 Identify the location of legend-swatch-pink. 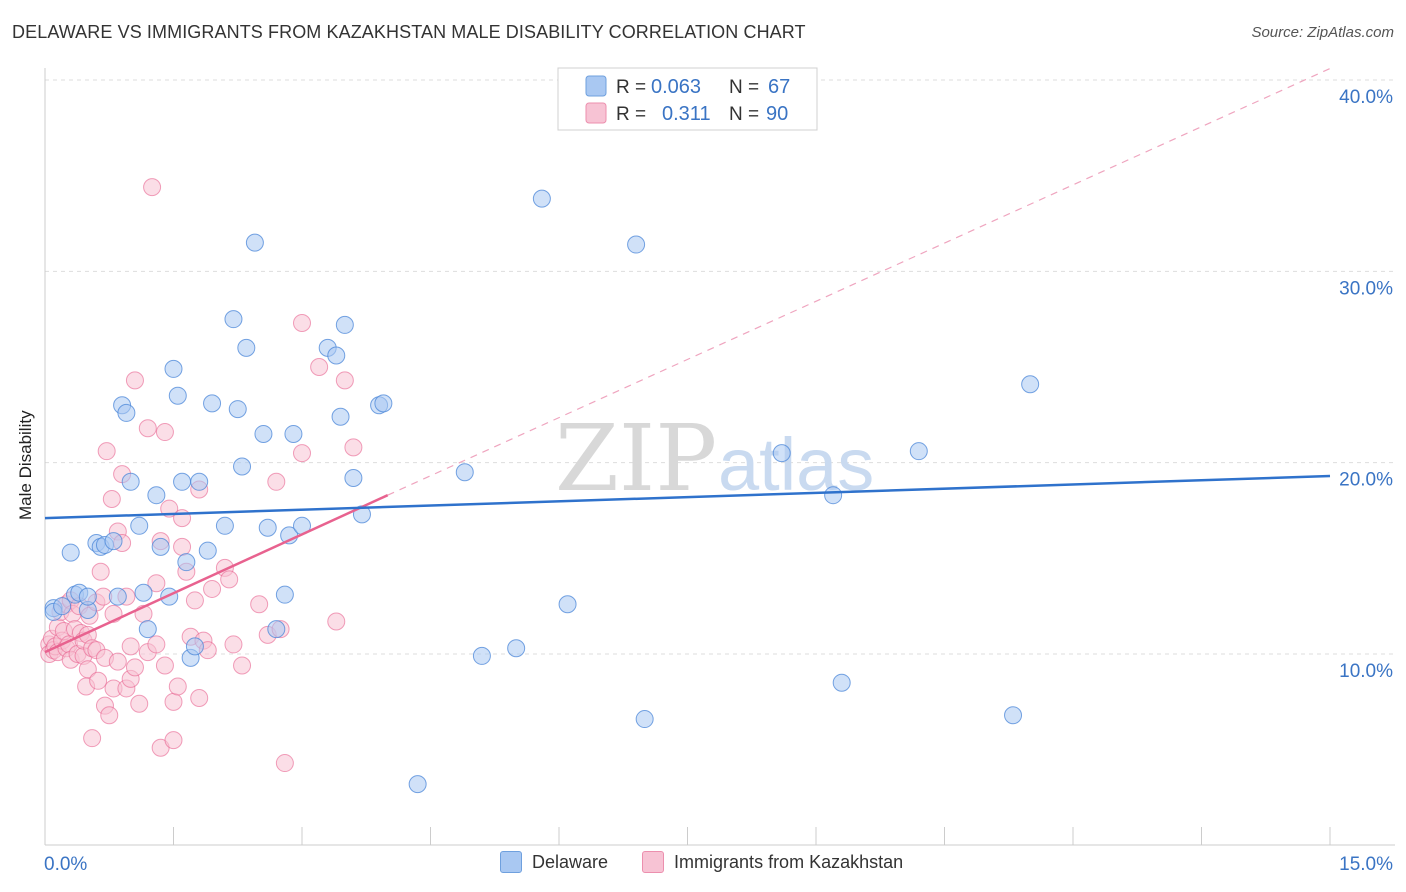
(653, 862).